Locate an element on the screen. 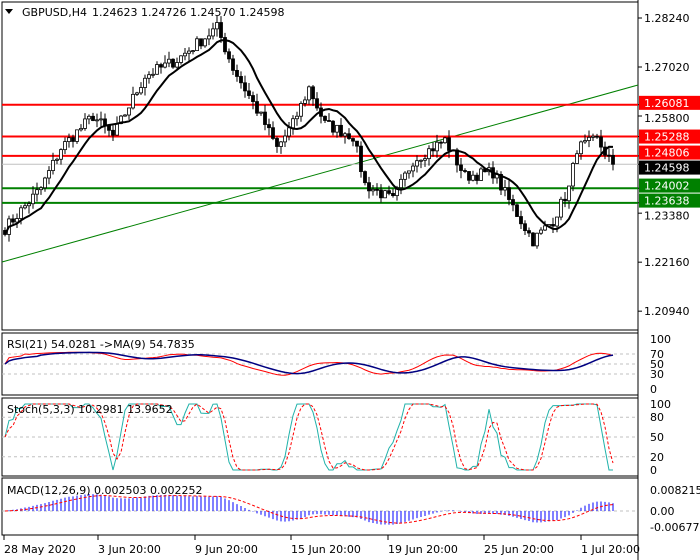  level-label: 1.24806 is located at coordinates (667, 153).